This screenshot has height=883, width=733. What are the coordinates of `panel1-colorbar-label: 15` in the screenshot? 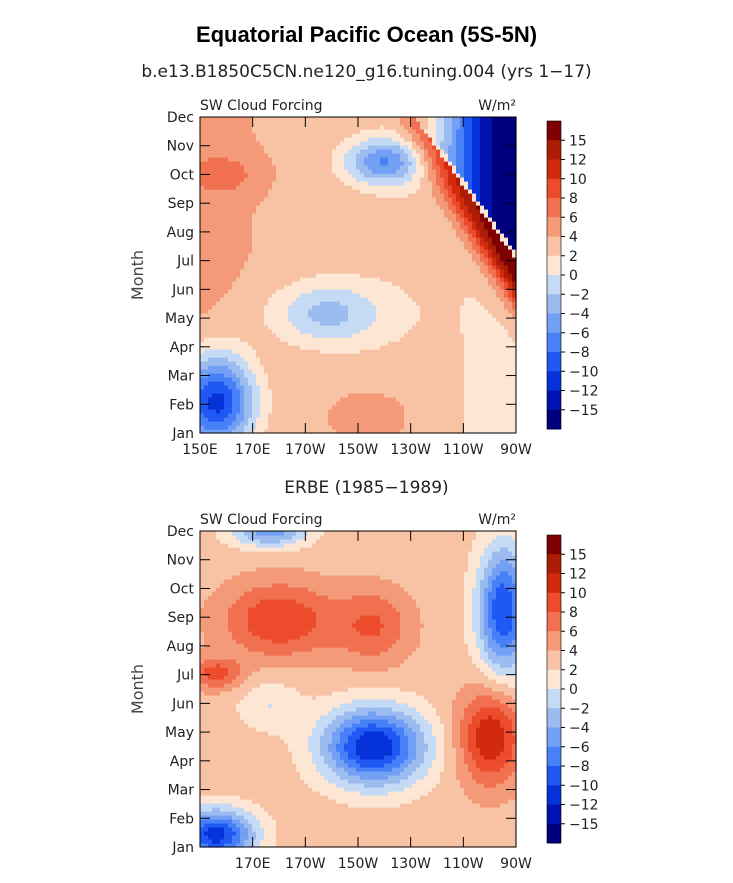 It's located at (578, 141).